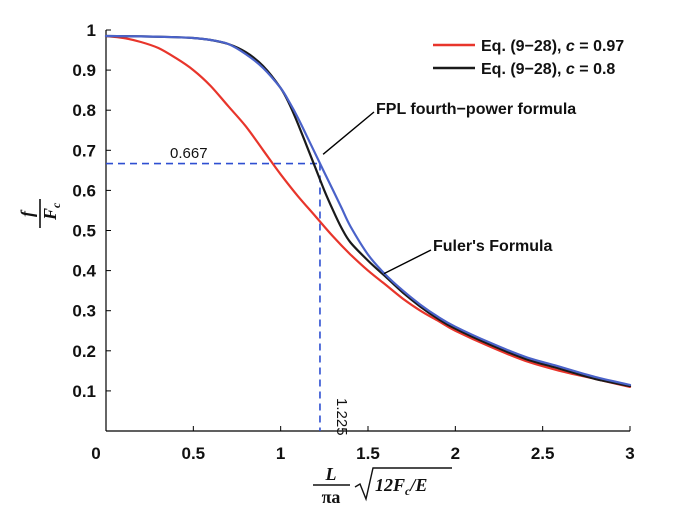  Describe the element at coordinates (476, 109) in the screenshot. I see `annotation-fpl-label: FPL fourth−power formula` at that location.